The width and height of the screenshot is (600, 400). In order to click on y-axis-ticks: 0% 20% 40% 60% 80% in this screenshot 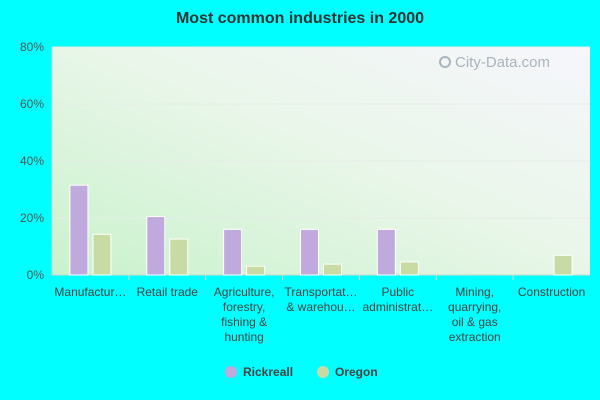, I will do `click(32, 161)`.